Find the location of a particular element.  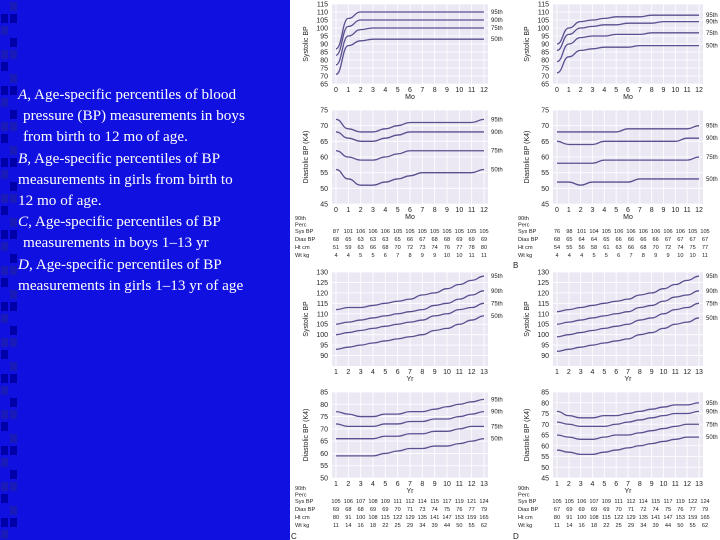

table-cell: 117 is located at coordinates (447, 502).